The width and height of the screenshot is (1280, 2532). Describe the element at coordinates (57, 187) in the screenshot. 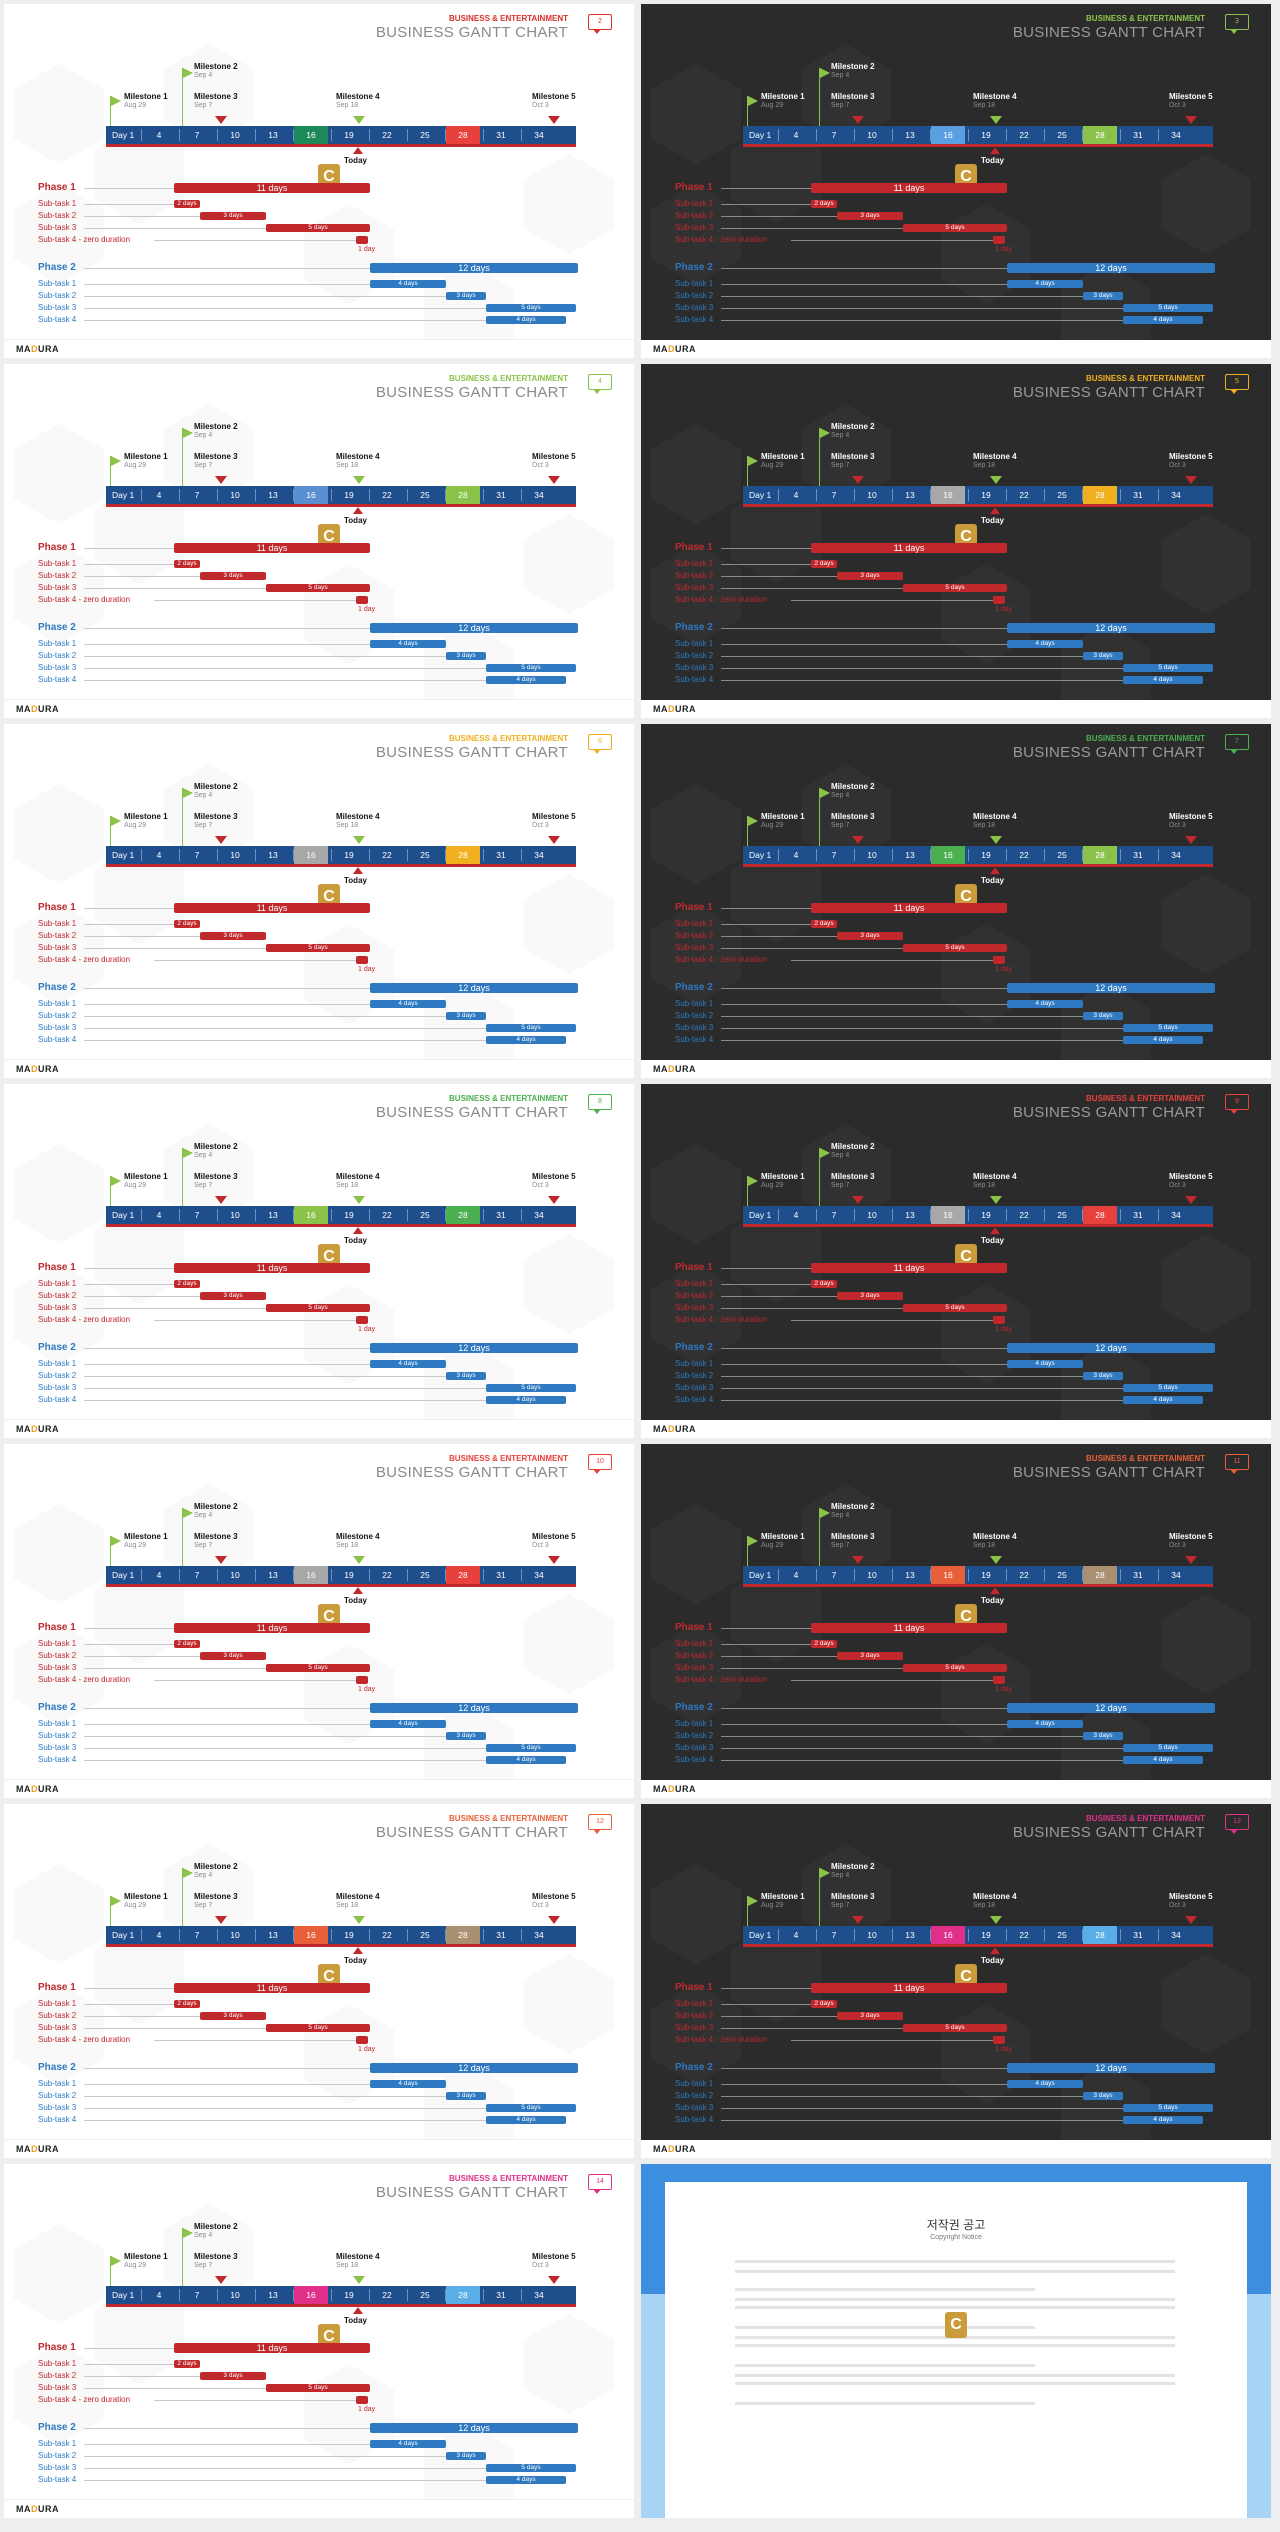

I see `phase-1-label: Phase 1` at that location.